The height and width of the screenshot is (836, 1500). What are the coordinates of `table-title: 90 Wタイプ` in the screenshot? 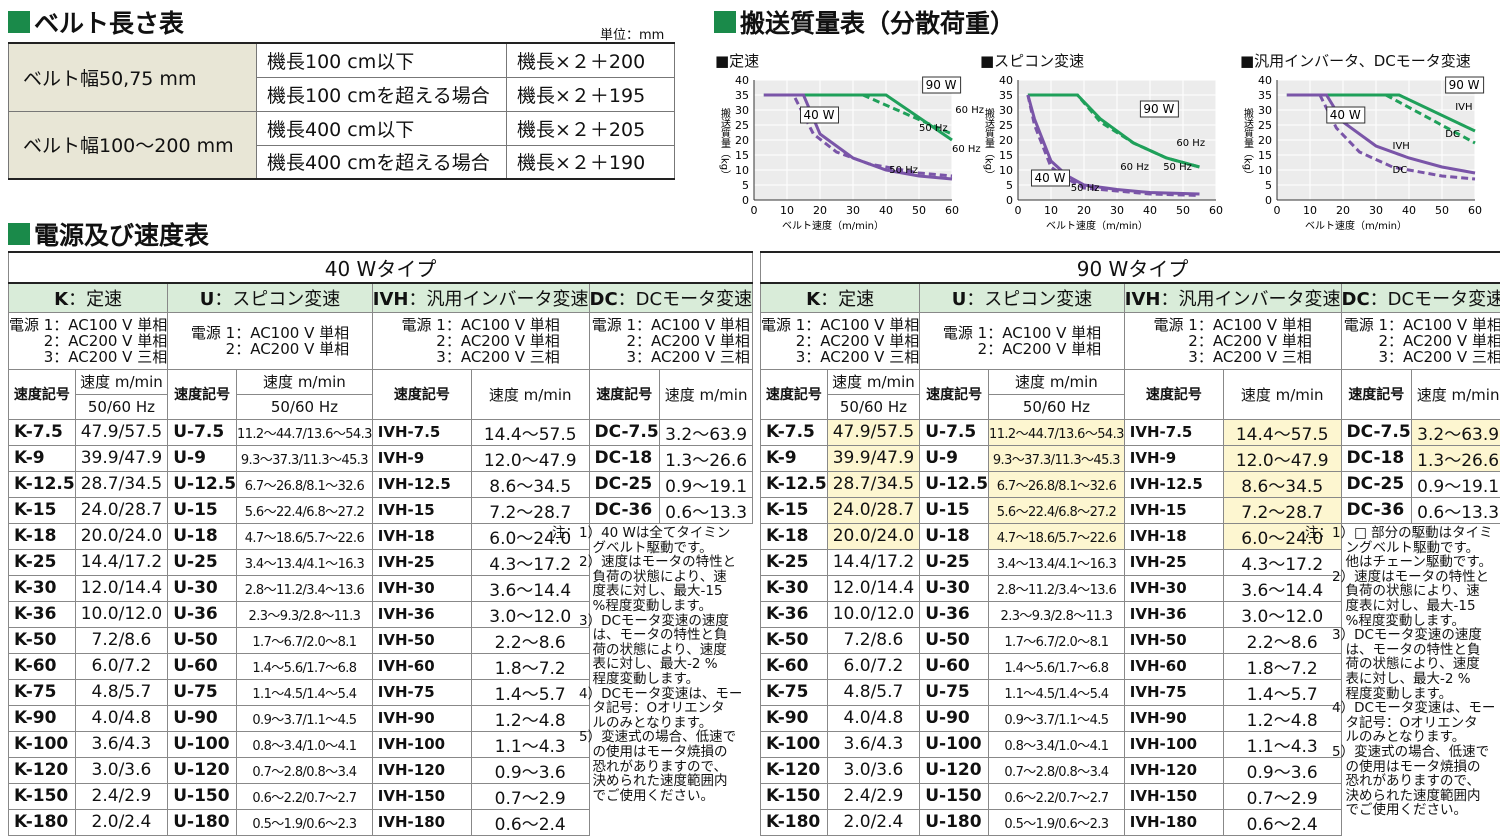 It's located at (1130, 267).